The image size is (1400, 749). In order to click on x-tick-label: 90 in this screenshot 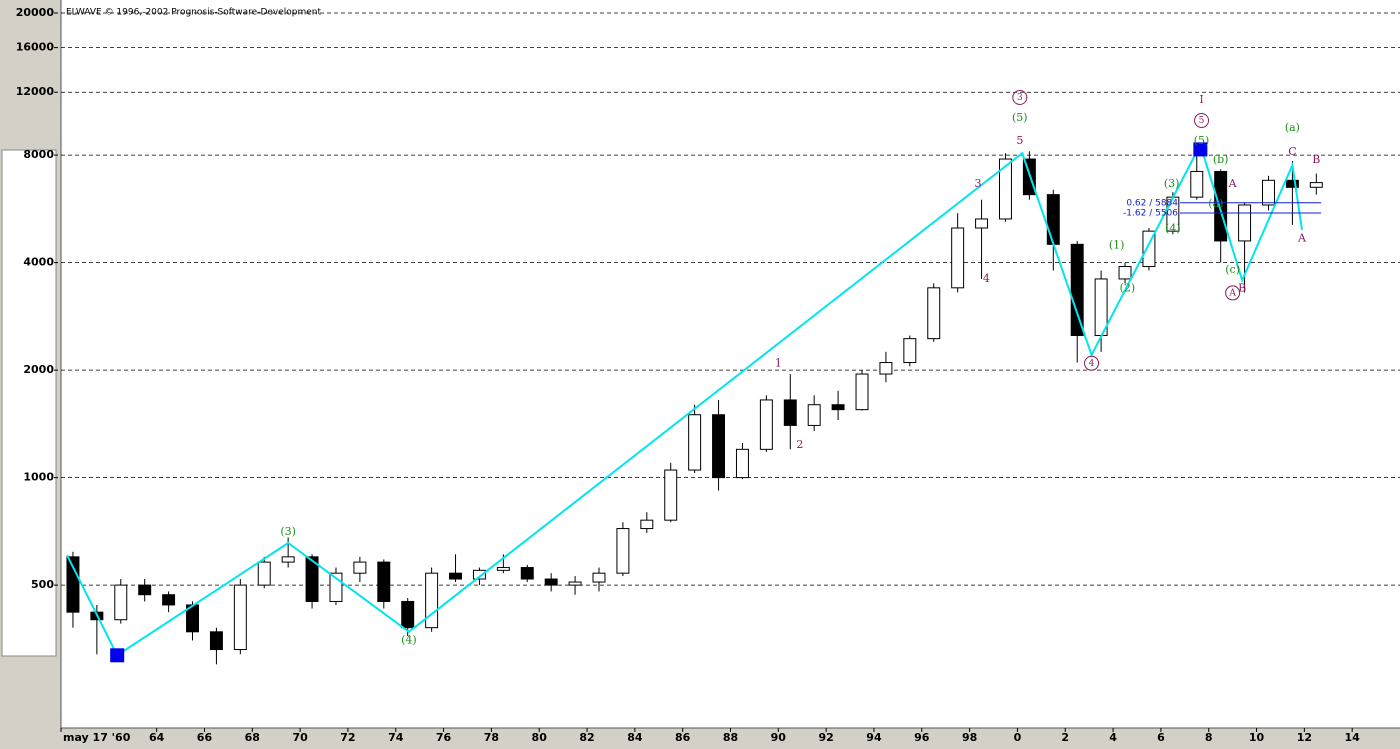, I will do `click(779, 737)`.